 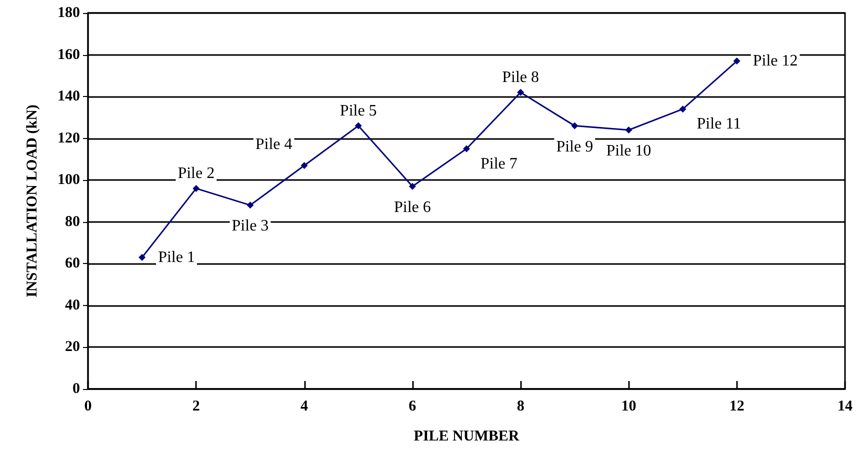 I want to click on x-tick-label: 8, so click(x=520, y=406).